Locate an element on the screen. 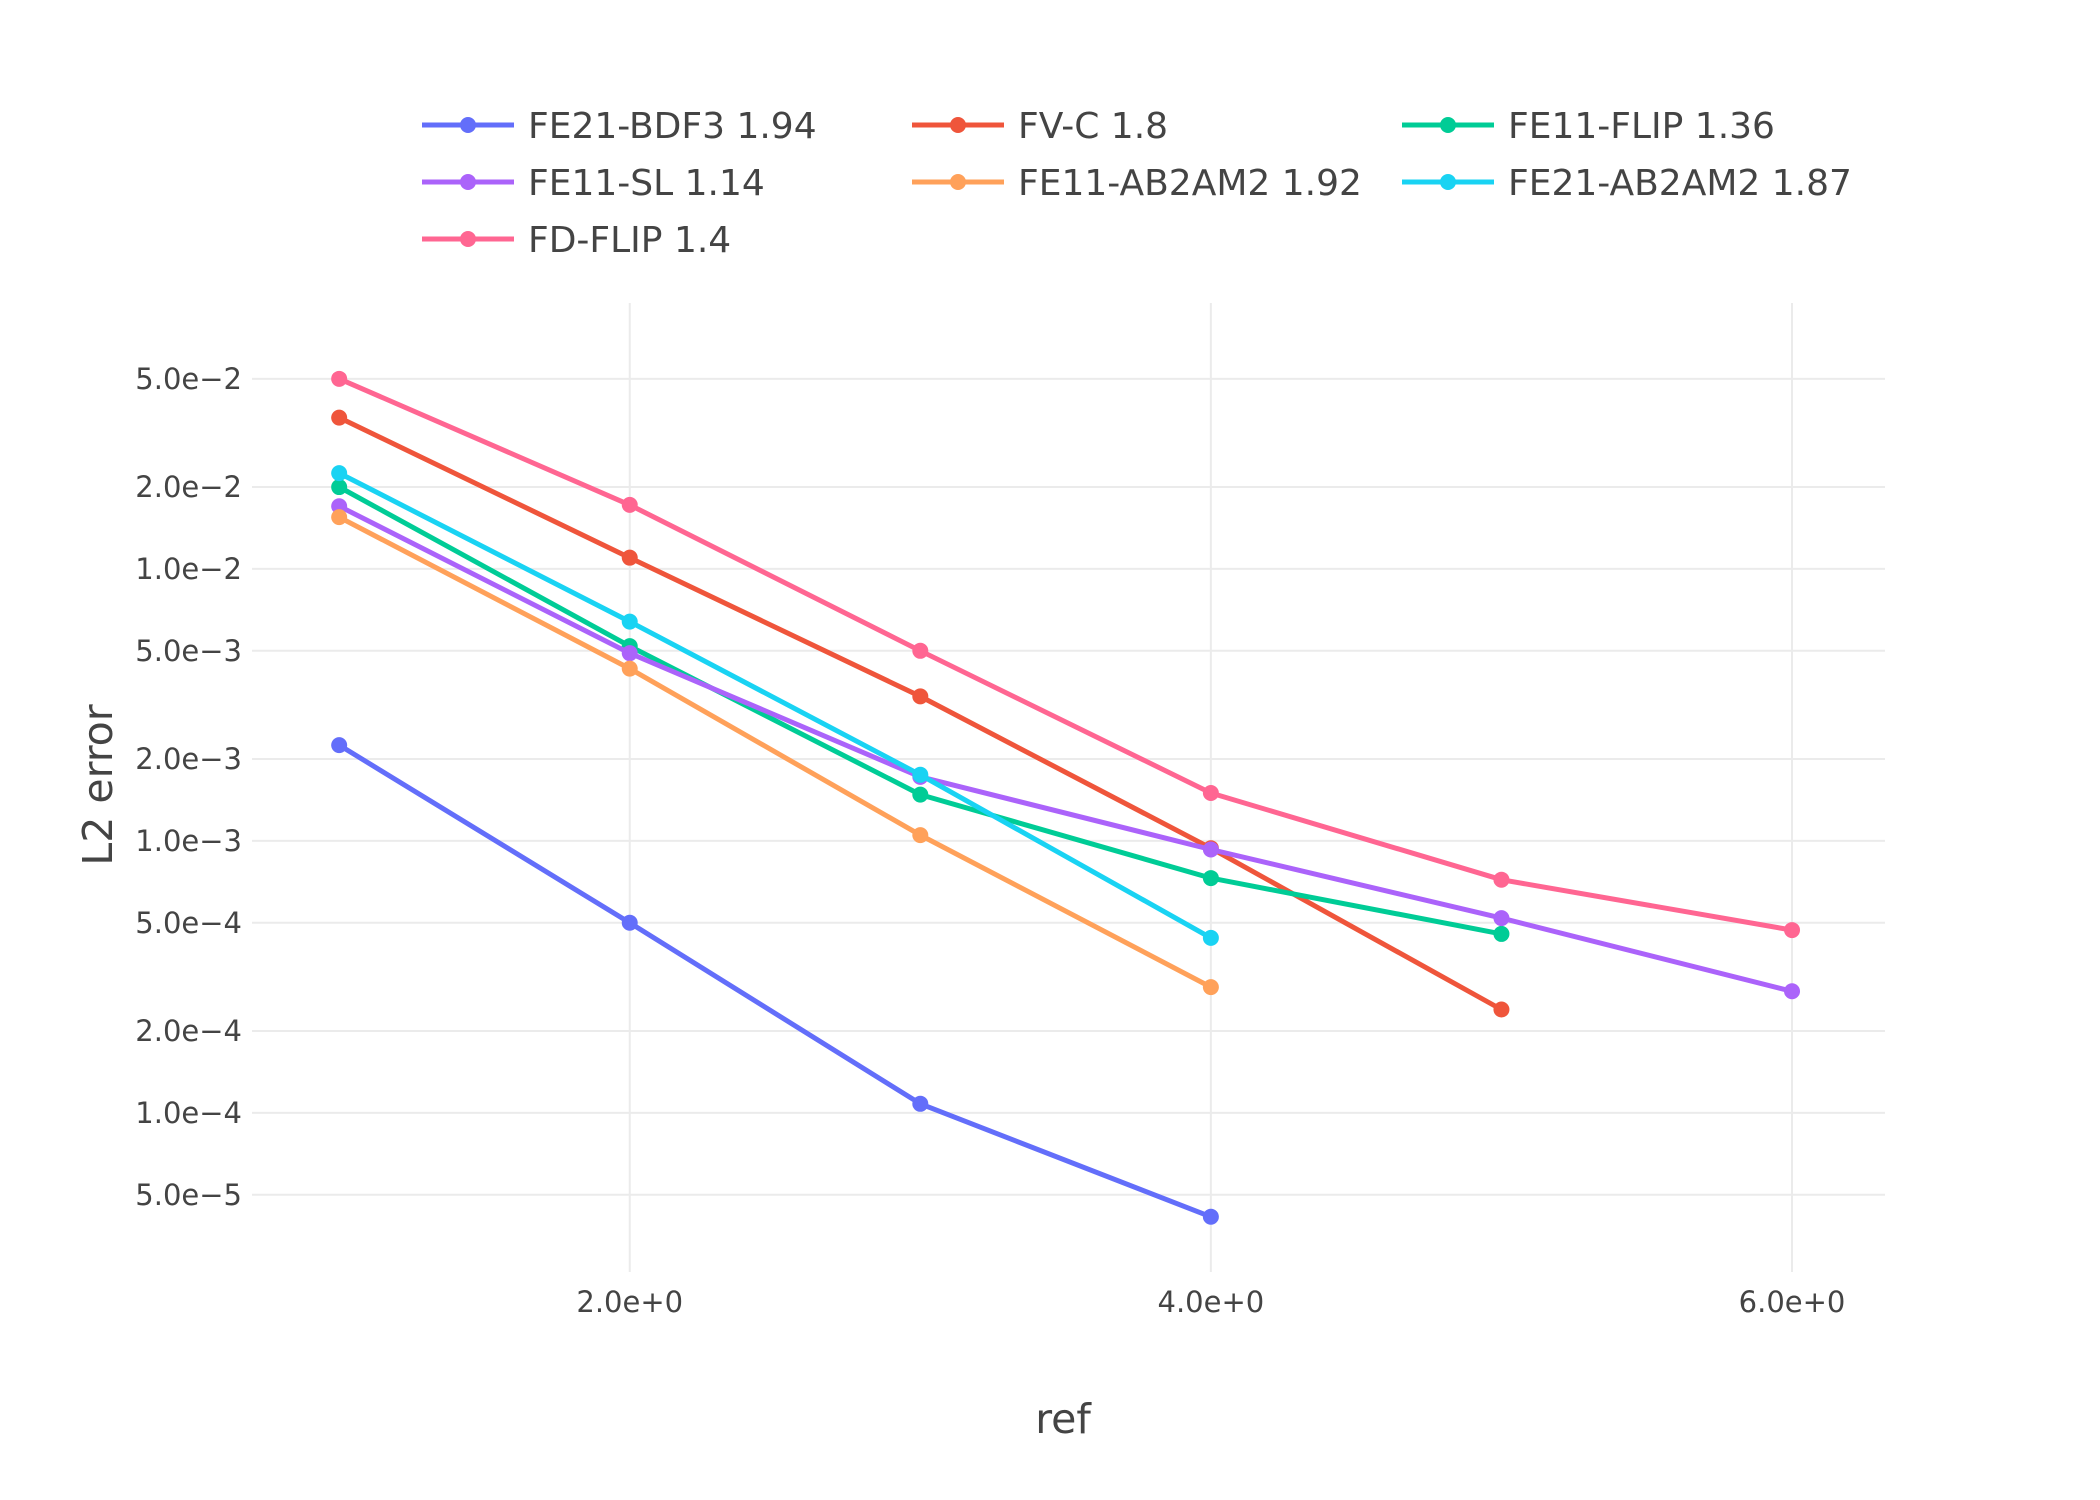 Image resolution: width=2100 pixels, height=1500 pixels. legend-item: FE11-FLIP 1.36 is located at coordinates (1588, 126).